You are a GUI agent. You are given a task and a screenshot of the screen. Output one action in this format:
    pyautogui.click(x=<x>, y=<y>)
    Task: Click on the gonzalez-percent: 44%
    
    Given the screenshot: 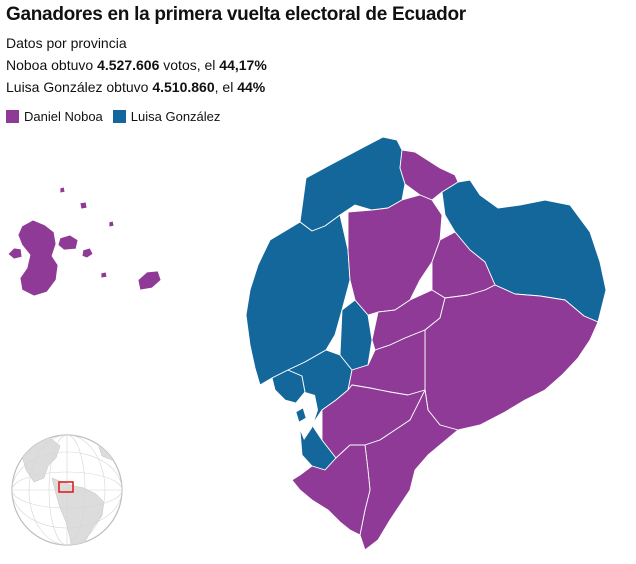 What is the action you would take?
    pyautogui.click(x=251, y=87)
    